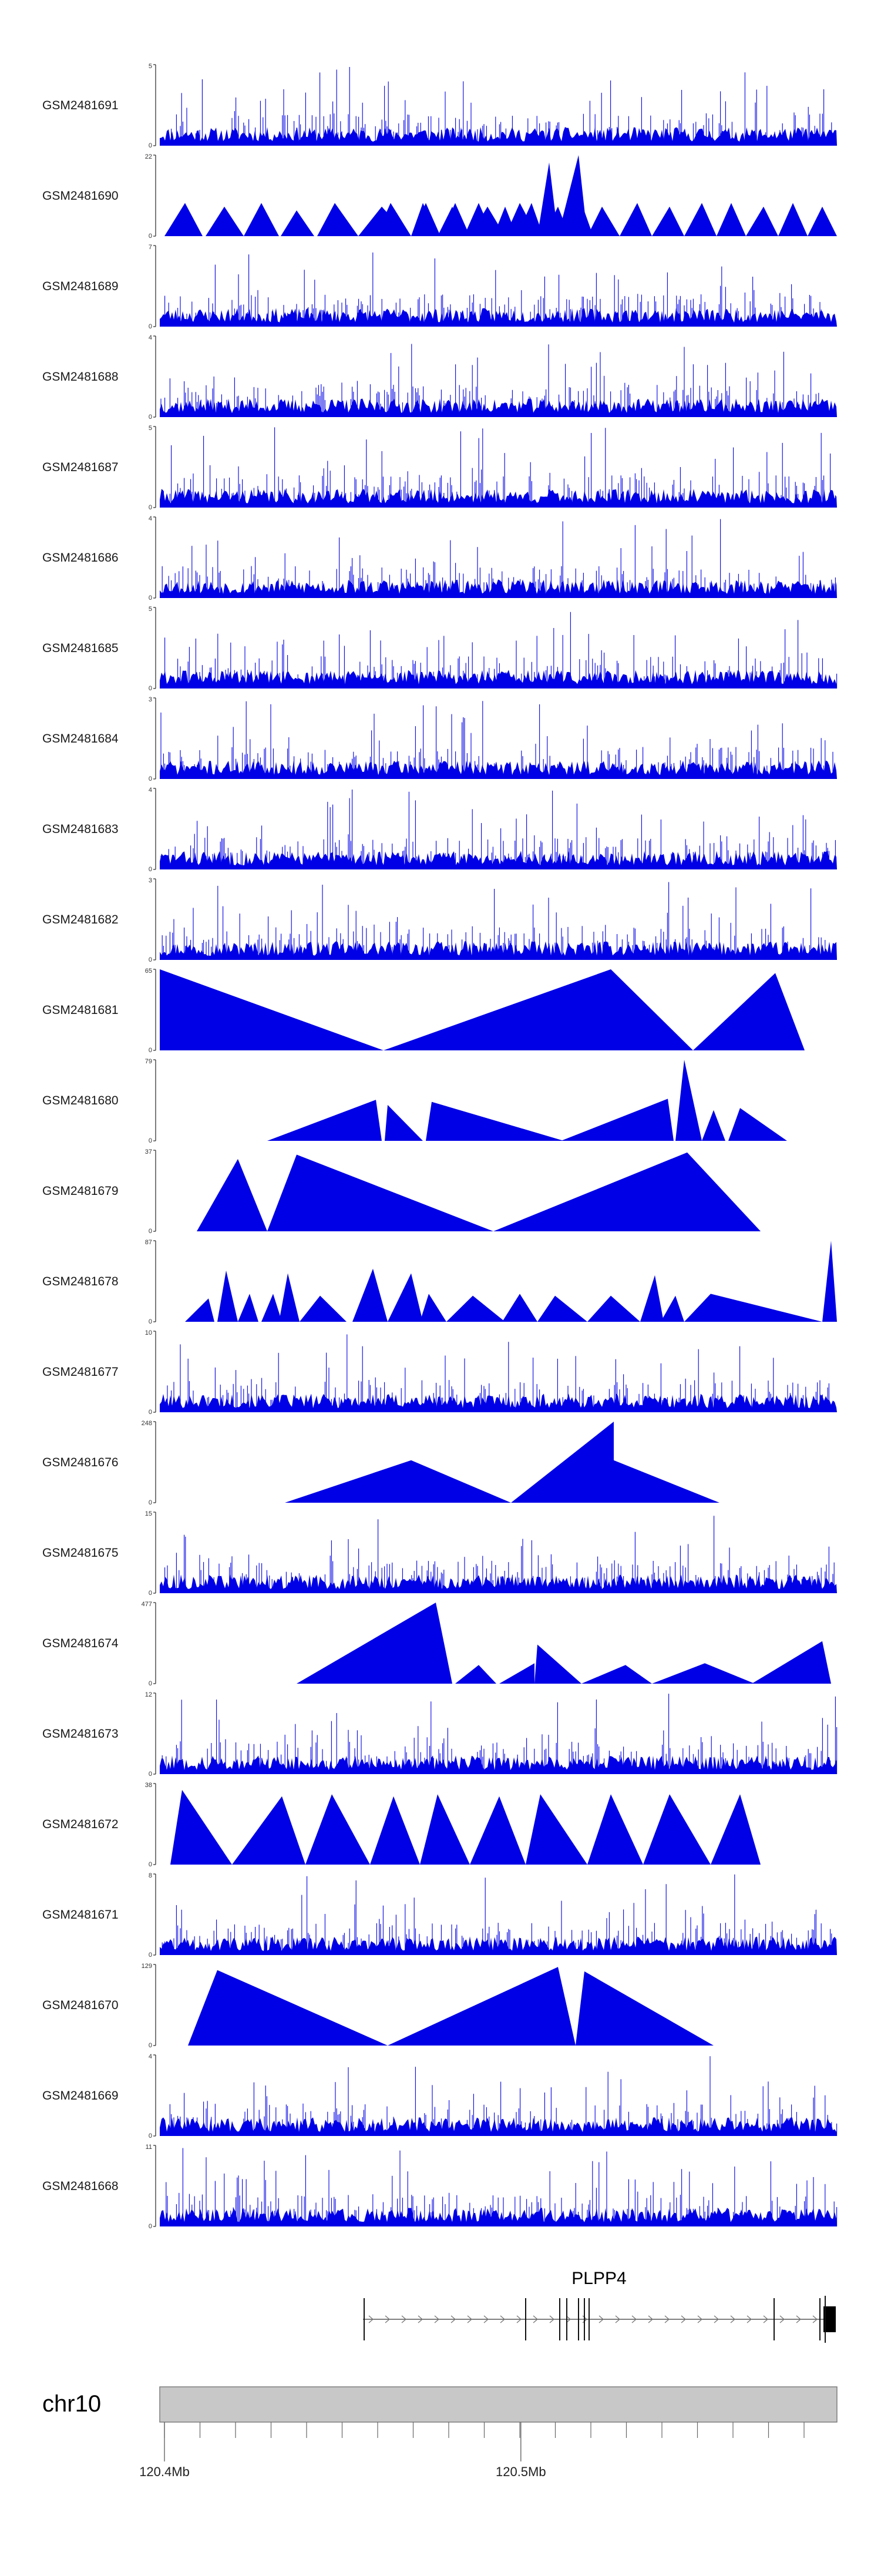 The width and height of the screenshot is (881, 2576). What do you see at coordinates (599, 2278) in the screenshot?
I see `gene-name: PLPP4` at bounding box center [599, 2278].